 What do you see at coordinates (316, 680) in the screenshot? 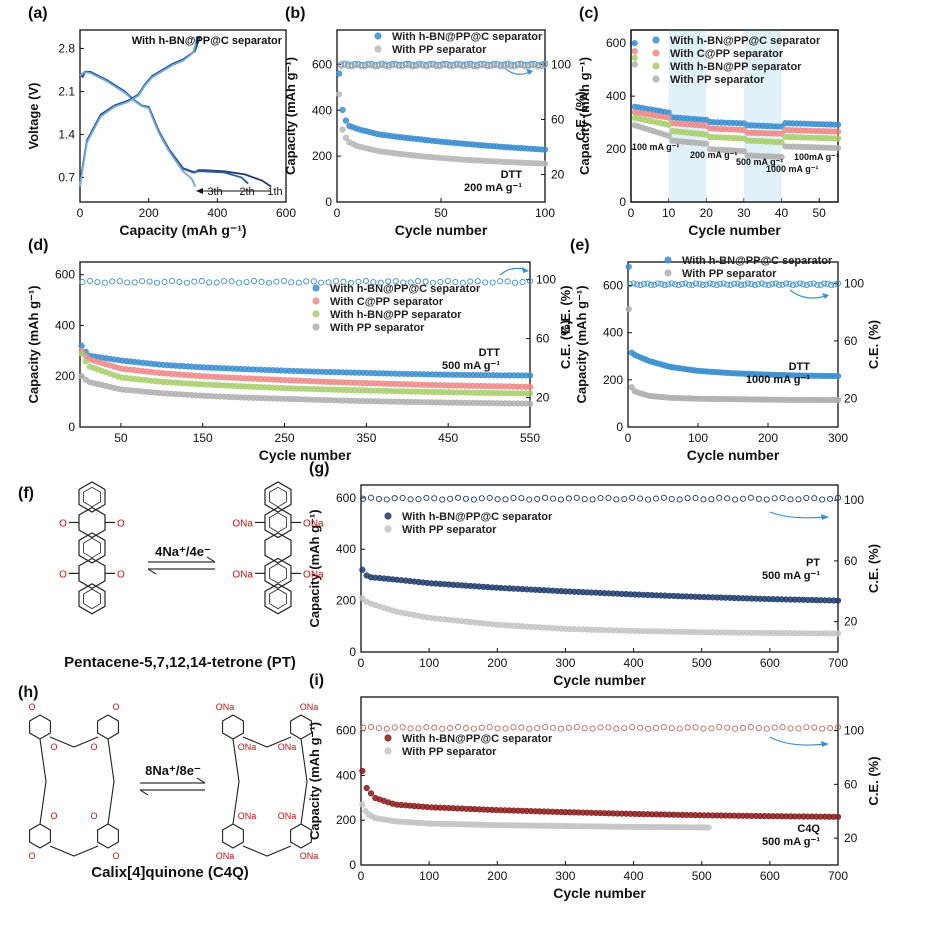
I see `panel-label-i: (i)` at bounding box center [316, 680].